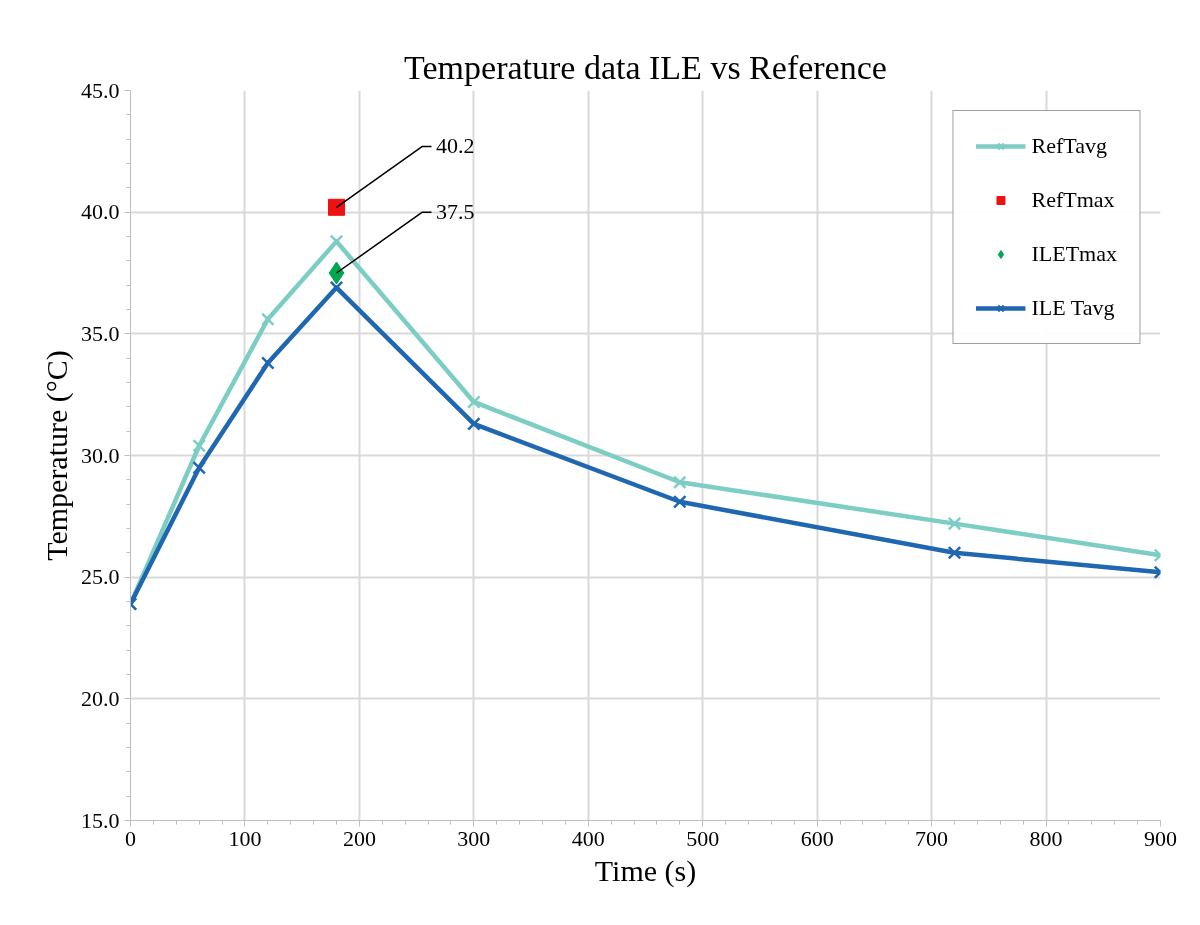 The width and height of the screenshot is (1200, 925). Describe the element at coordinates (588, 838) in the screenshot. I see `x-tick-label: 400` at that location.